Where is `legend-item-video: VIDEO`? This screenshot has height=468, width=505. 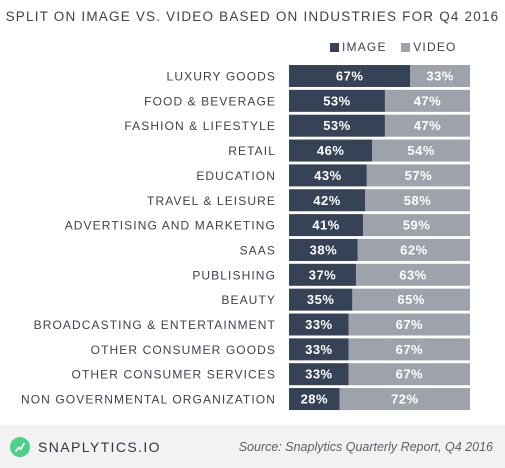
legend-item-video: VIDEO is located at coordinates (428, 47).